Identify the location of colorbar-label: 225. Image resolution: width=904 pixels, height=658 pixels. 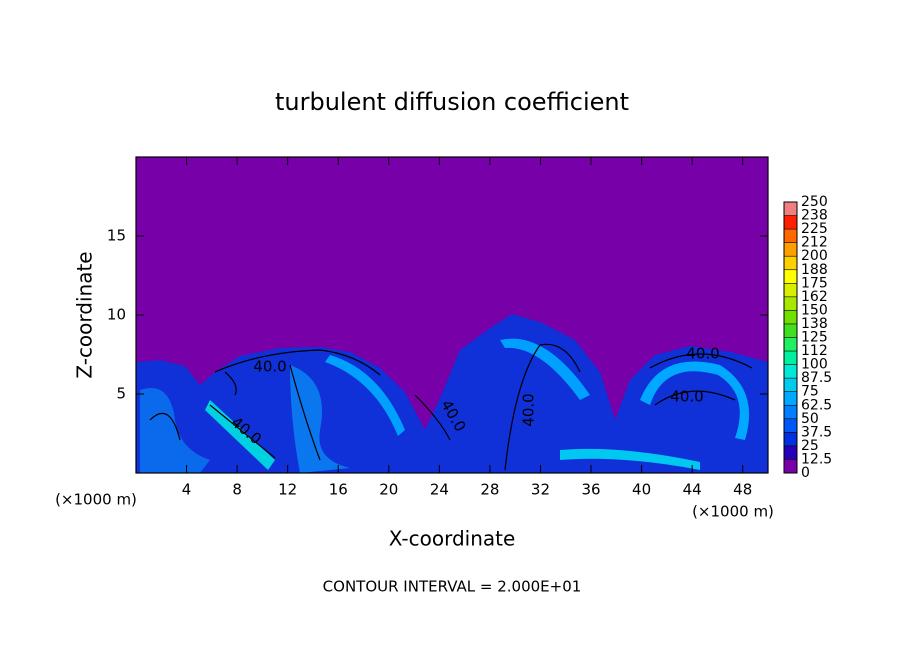
(814, 229).